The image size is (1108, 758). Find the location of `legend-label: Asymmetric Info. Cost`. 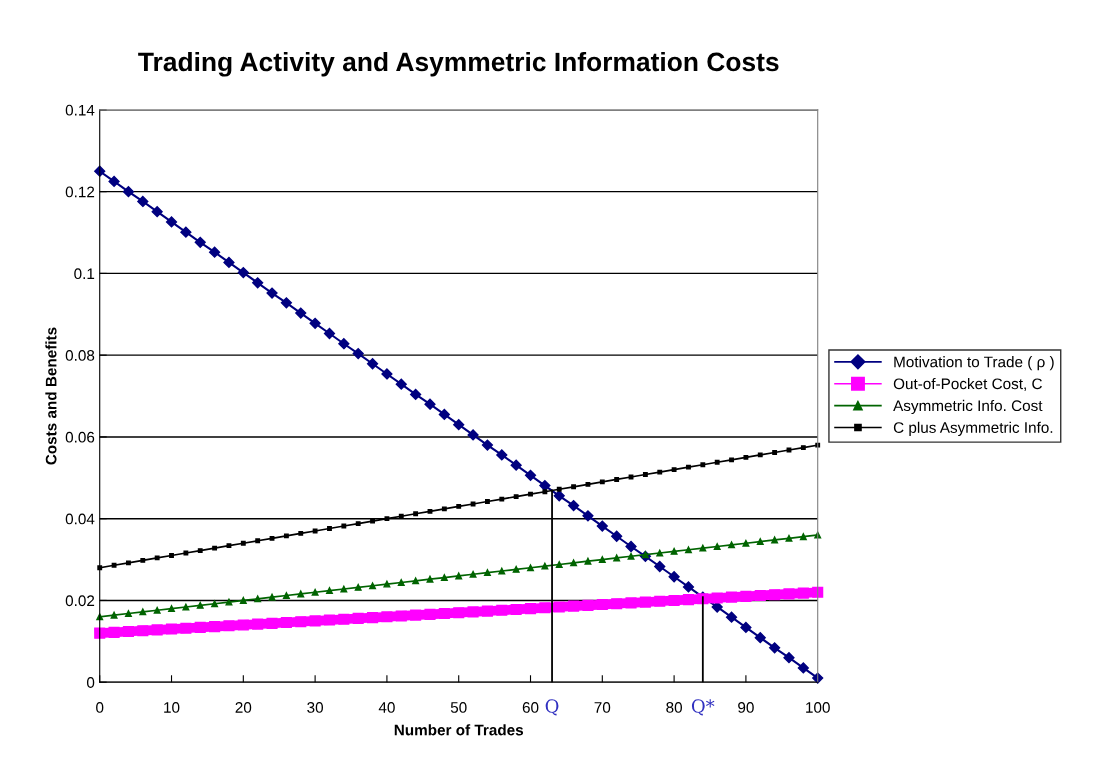

legend-label: Asymmetric Info. Cost is located at coordinates (968, 407).